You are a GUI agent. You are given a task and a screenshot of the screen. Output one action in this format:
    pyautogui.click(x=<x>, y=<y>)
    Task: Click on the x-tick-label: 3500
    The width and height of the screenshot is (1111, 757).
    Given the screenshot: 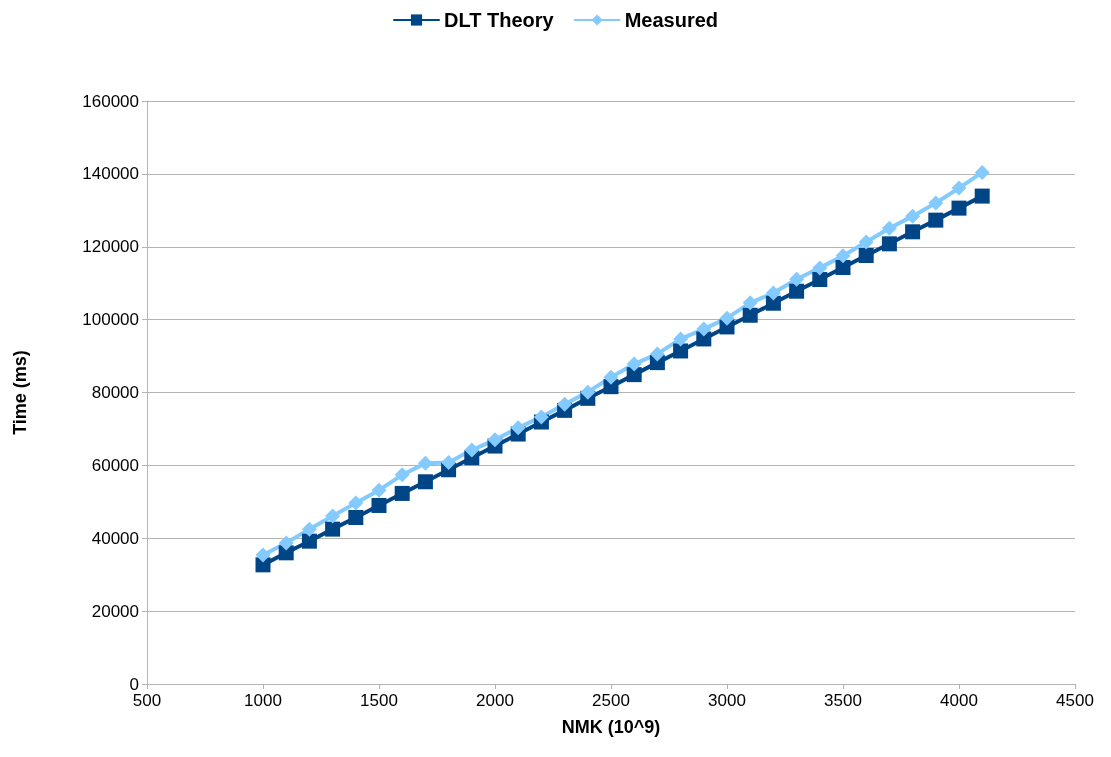 What is the action you would take?
    pyautogui.click(x=843, y=700)
    